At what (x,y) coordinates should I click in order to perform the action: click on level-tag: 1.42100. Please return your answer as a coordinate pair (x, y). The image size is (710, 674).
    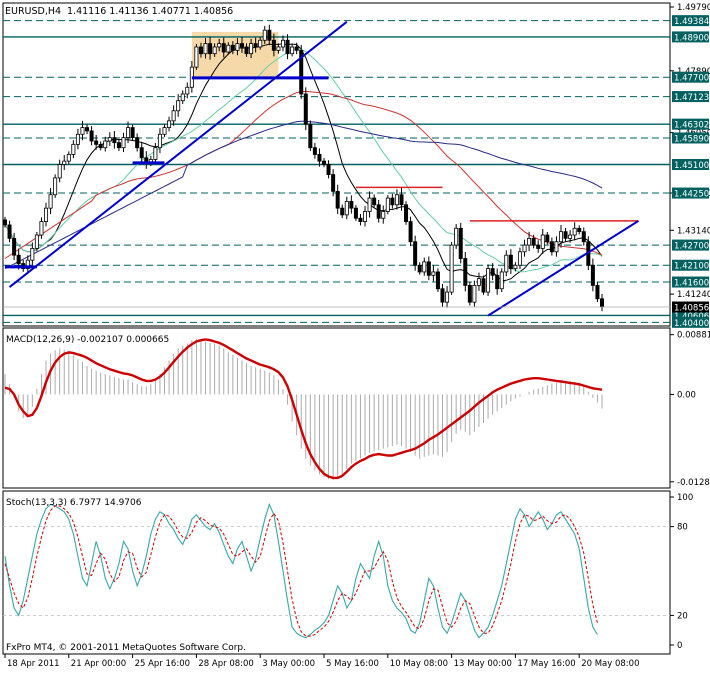
    Looking at the image, I should click on (690, 265).